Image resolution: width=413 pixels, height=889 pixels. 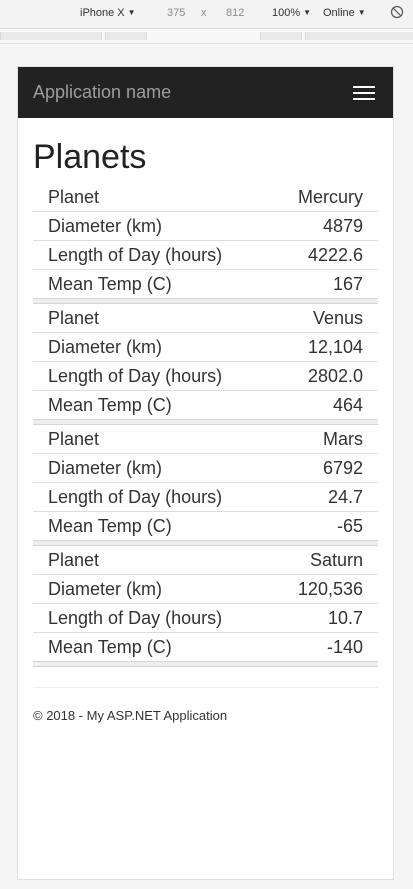 What do you see at coordinates (364, 93) in the screenshot?
I see `menu-toggle-icon` at bounding box center [364, 93].